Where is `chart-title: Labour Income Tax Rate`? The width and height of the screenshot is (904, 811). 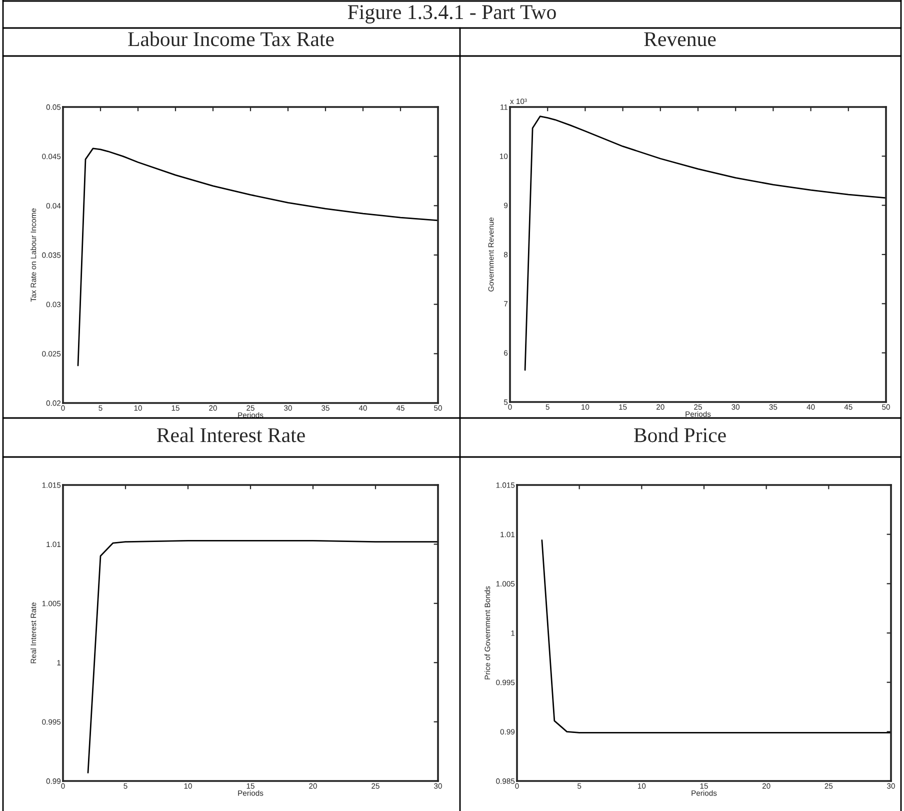 chart-title: Labour Income Tax Rate is located at coordinates (231, 39).